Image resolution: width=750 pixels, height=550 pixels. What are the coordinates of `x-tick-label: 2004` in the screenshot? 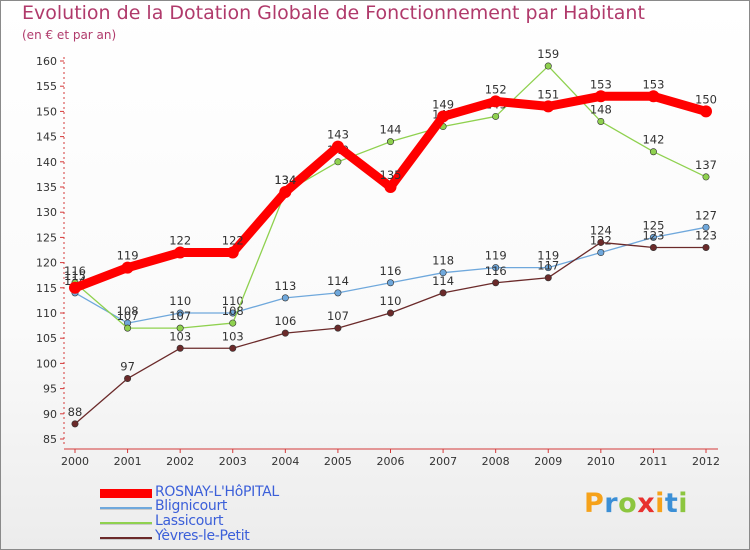 It's located at (285, 461).